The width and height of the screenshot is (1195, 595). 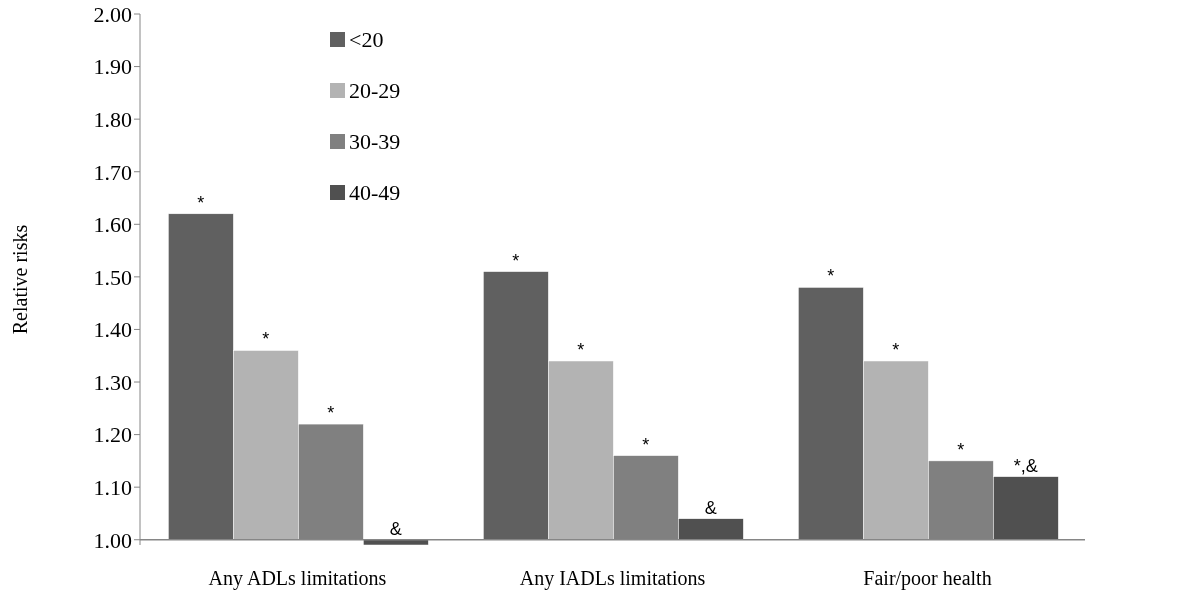 I want to click on y-tick-label: 1.00, so click(x=112, y=540).